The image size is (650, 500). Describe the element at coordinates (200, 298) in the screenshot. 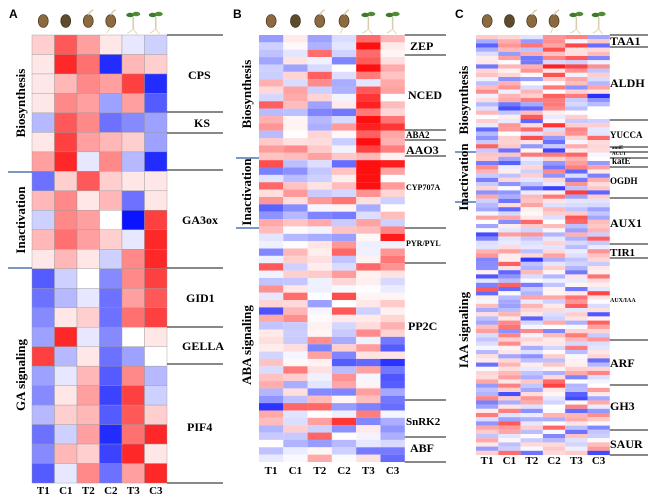

I see `gene-label: GID1` at that location.